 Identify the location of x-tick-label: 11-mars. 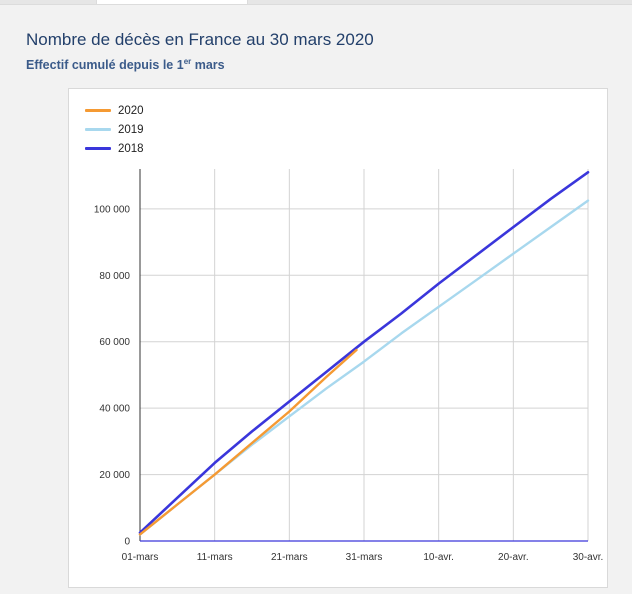
(215, 557).